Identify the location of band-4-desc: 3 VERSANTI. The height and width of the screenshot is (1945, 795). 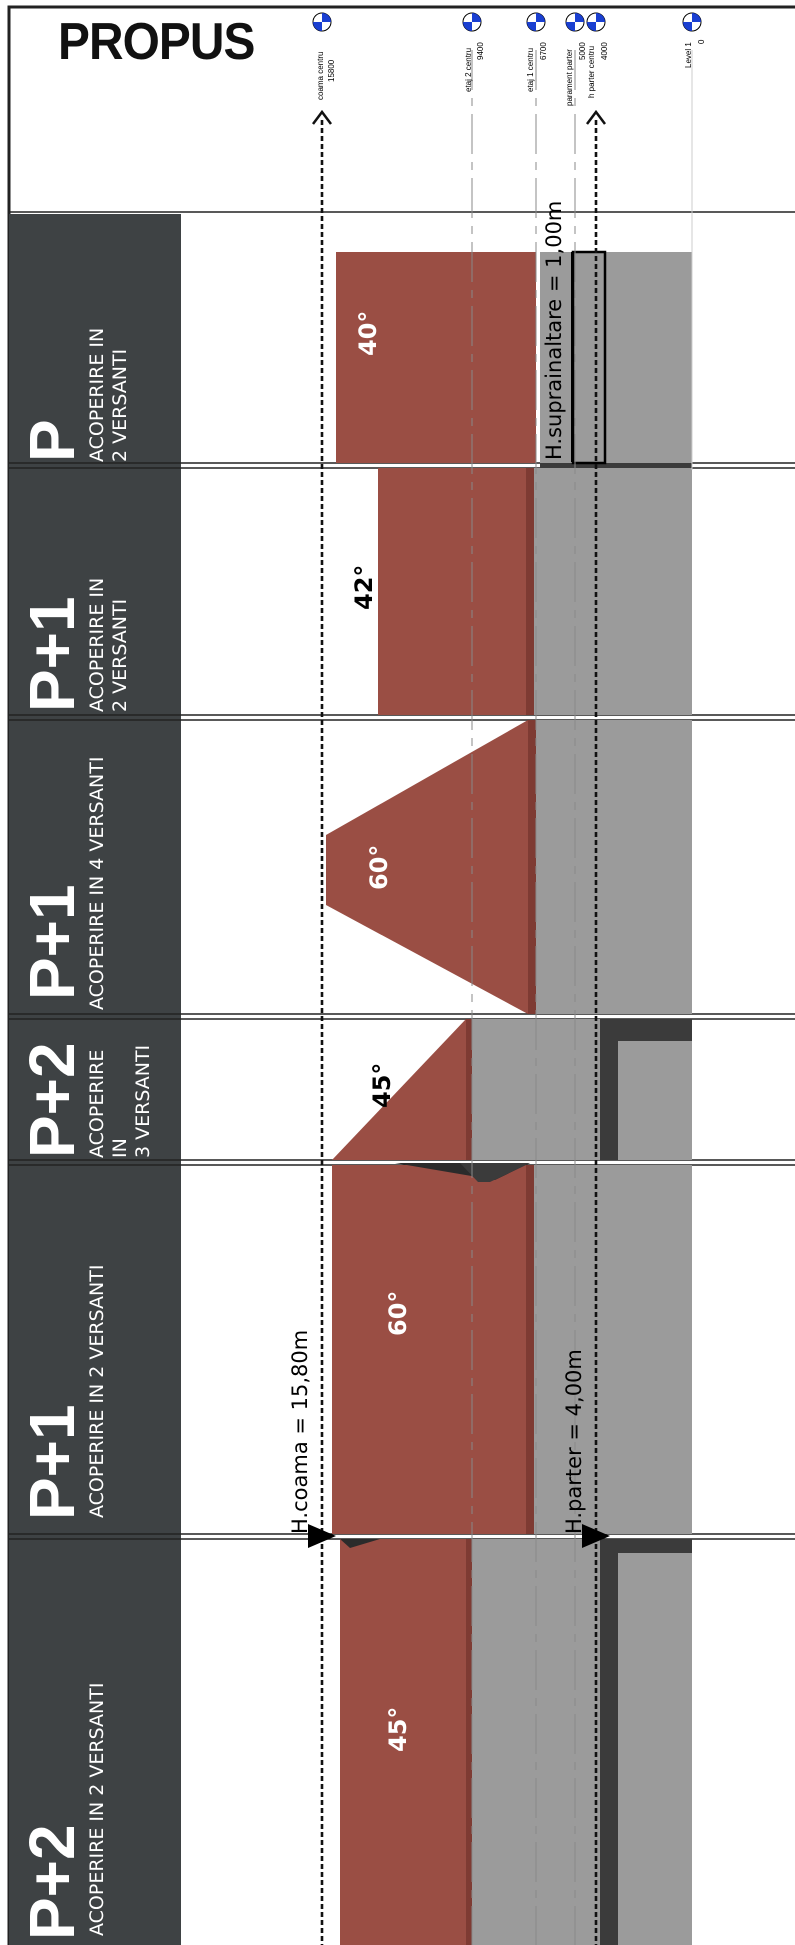
(143, 1101).